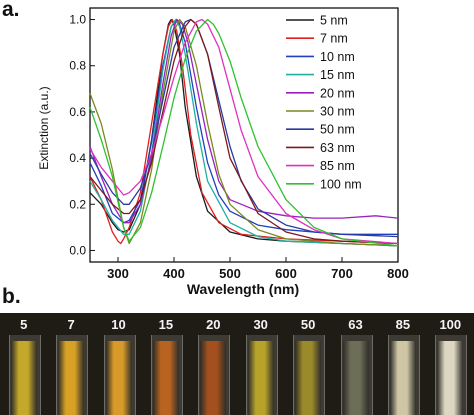 The width and height of the screenshot is (474, 415). I want to click on x-tick-label: 500, so click(230, 273).